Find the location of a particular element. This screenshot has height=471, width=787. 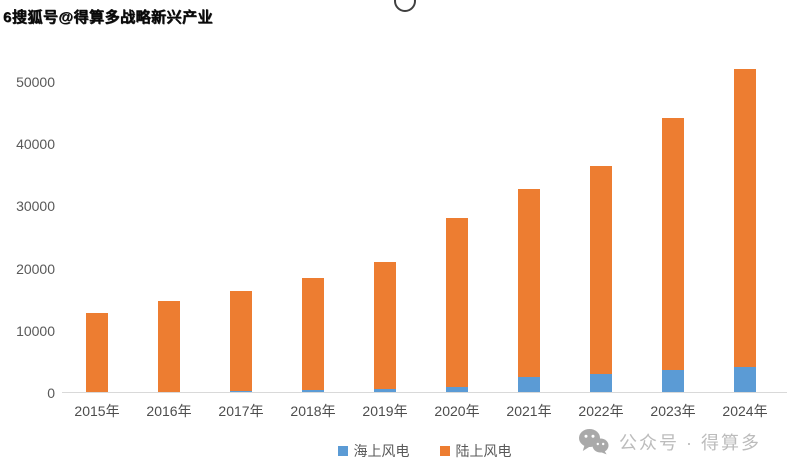

bar-segment-海上风电-2022年 is located at coordinates (601, 383).